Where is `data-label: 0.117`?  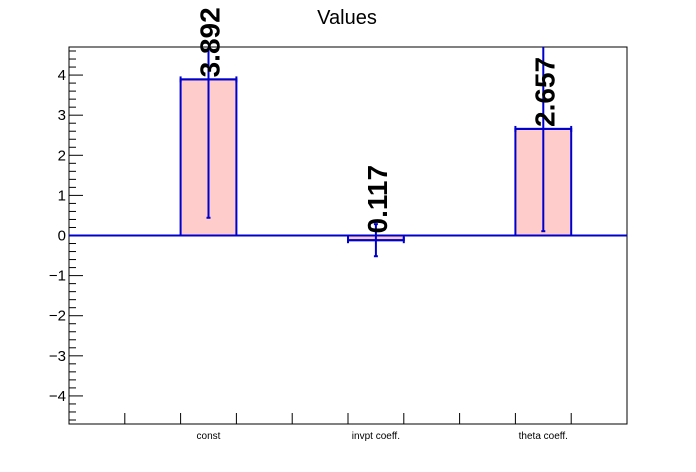
data-label: 0.117 is located at coordinates (377, 199).